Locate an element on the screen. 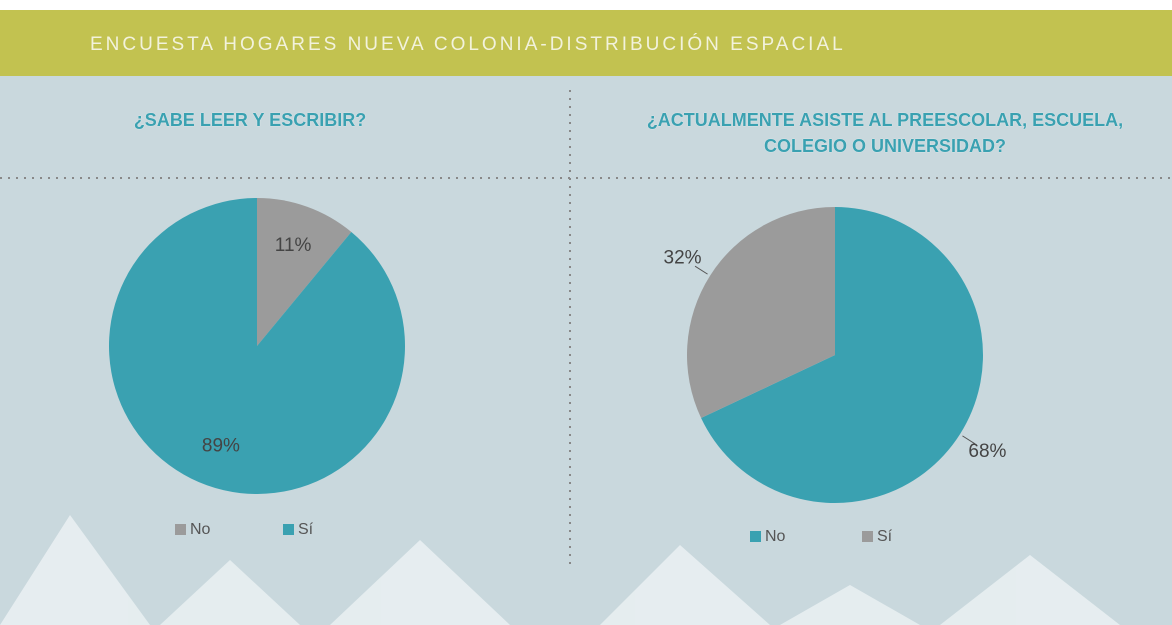 This screenshot has height=625, width=1172. data-label: 68% is located at coordinates (987, 451).